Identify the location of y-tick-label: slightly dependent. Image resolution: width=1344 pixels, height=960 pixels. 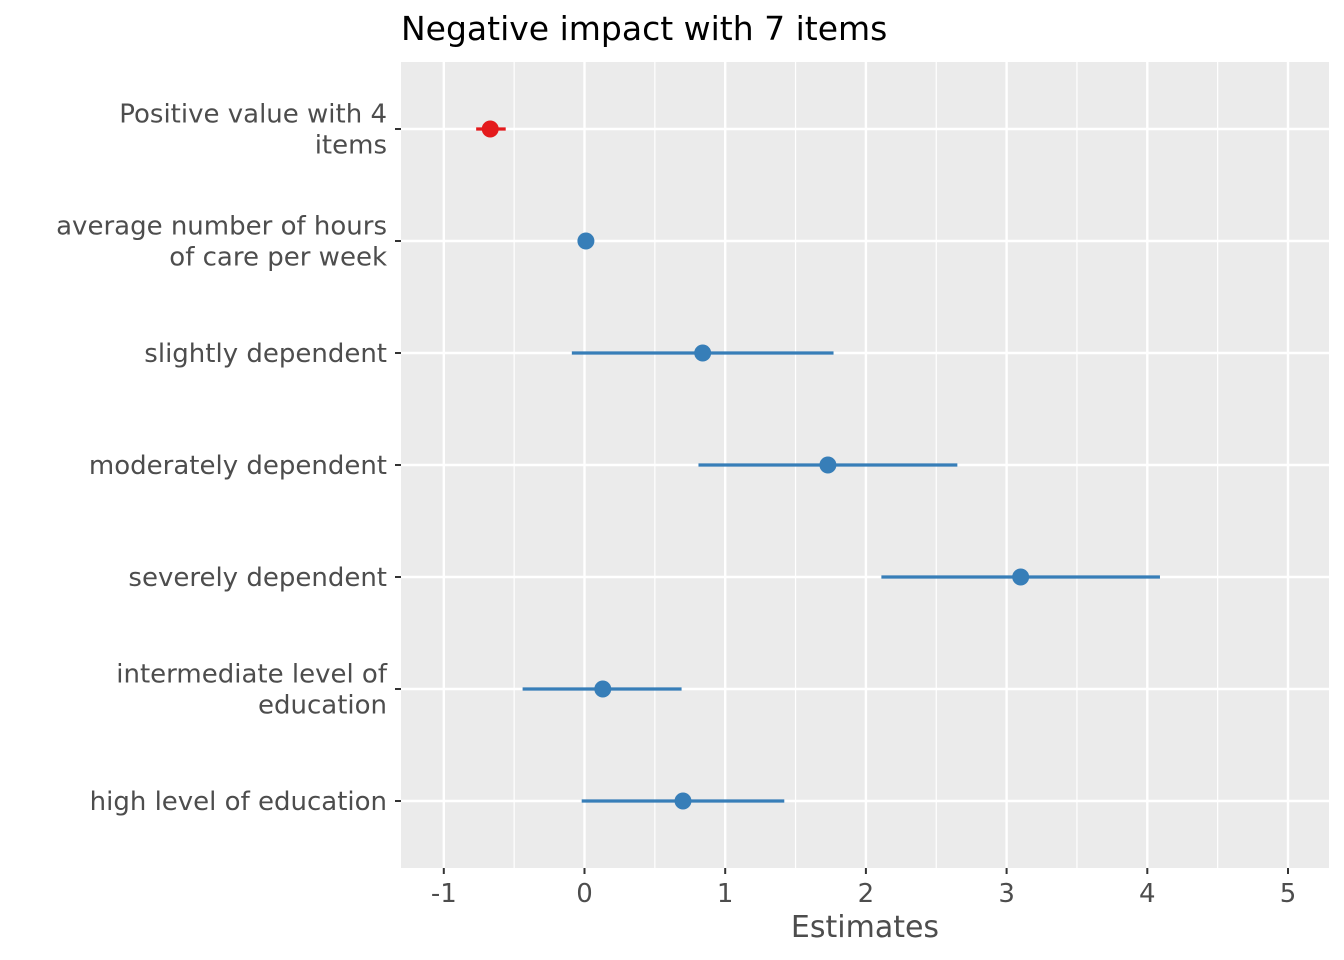
(265, 354).